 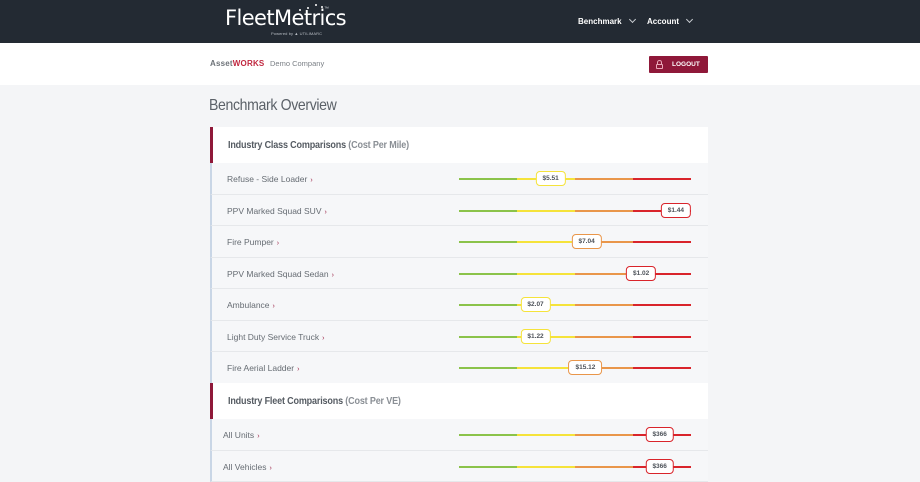 What do you see at coordinates (305, 8) in the screenshot?
I see `constellation-dots-icon` at bounding box center [305, 8].